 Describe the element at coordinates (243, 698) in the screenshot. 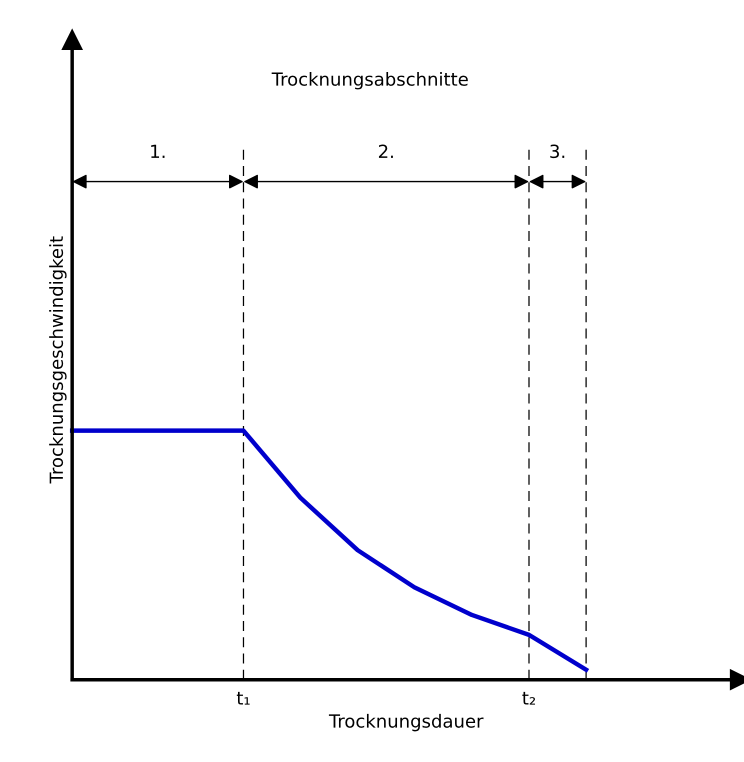

I see `x-tick-label: t₁` at that location.